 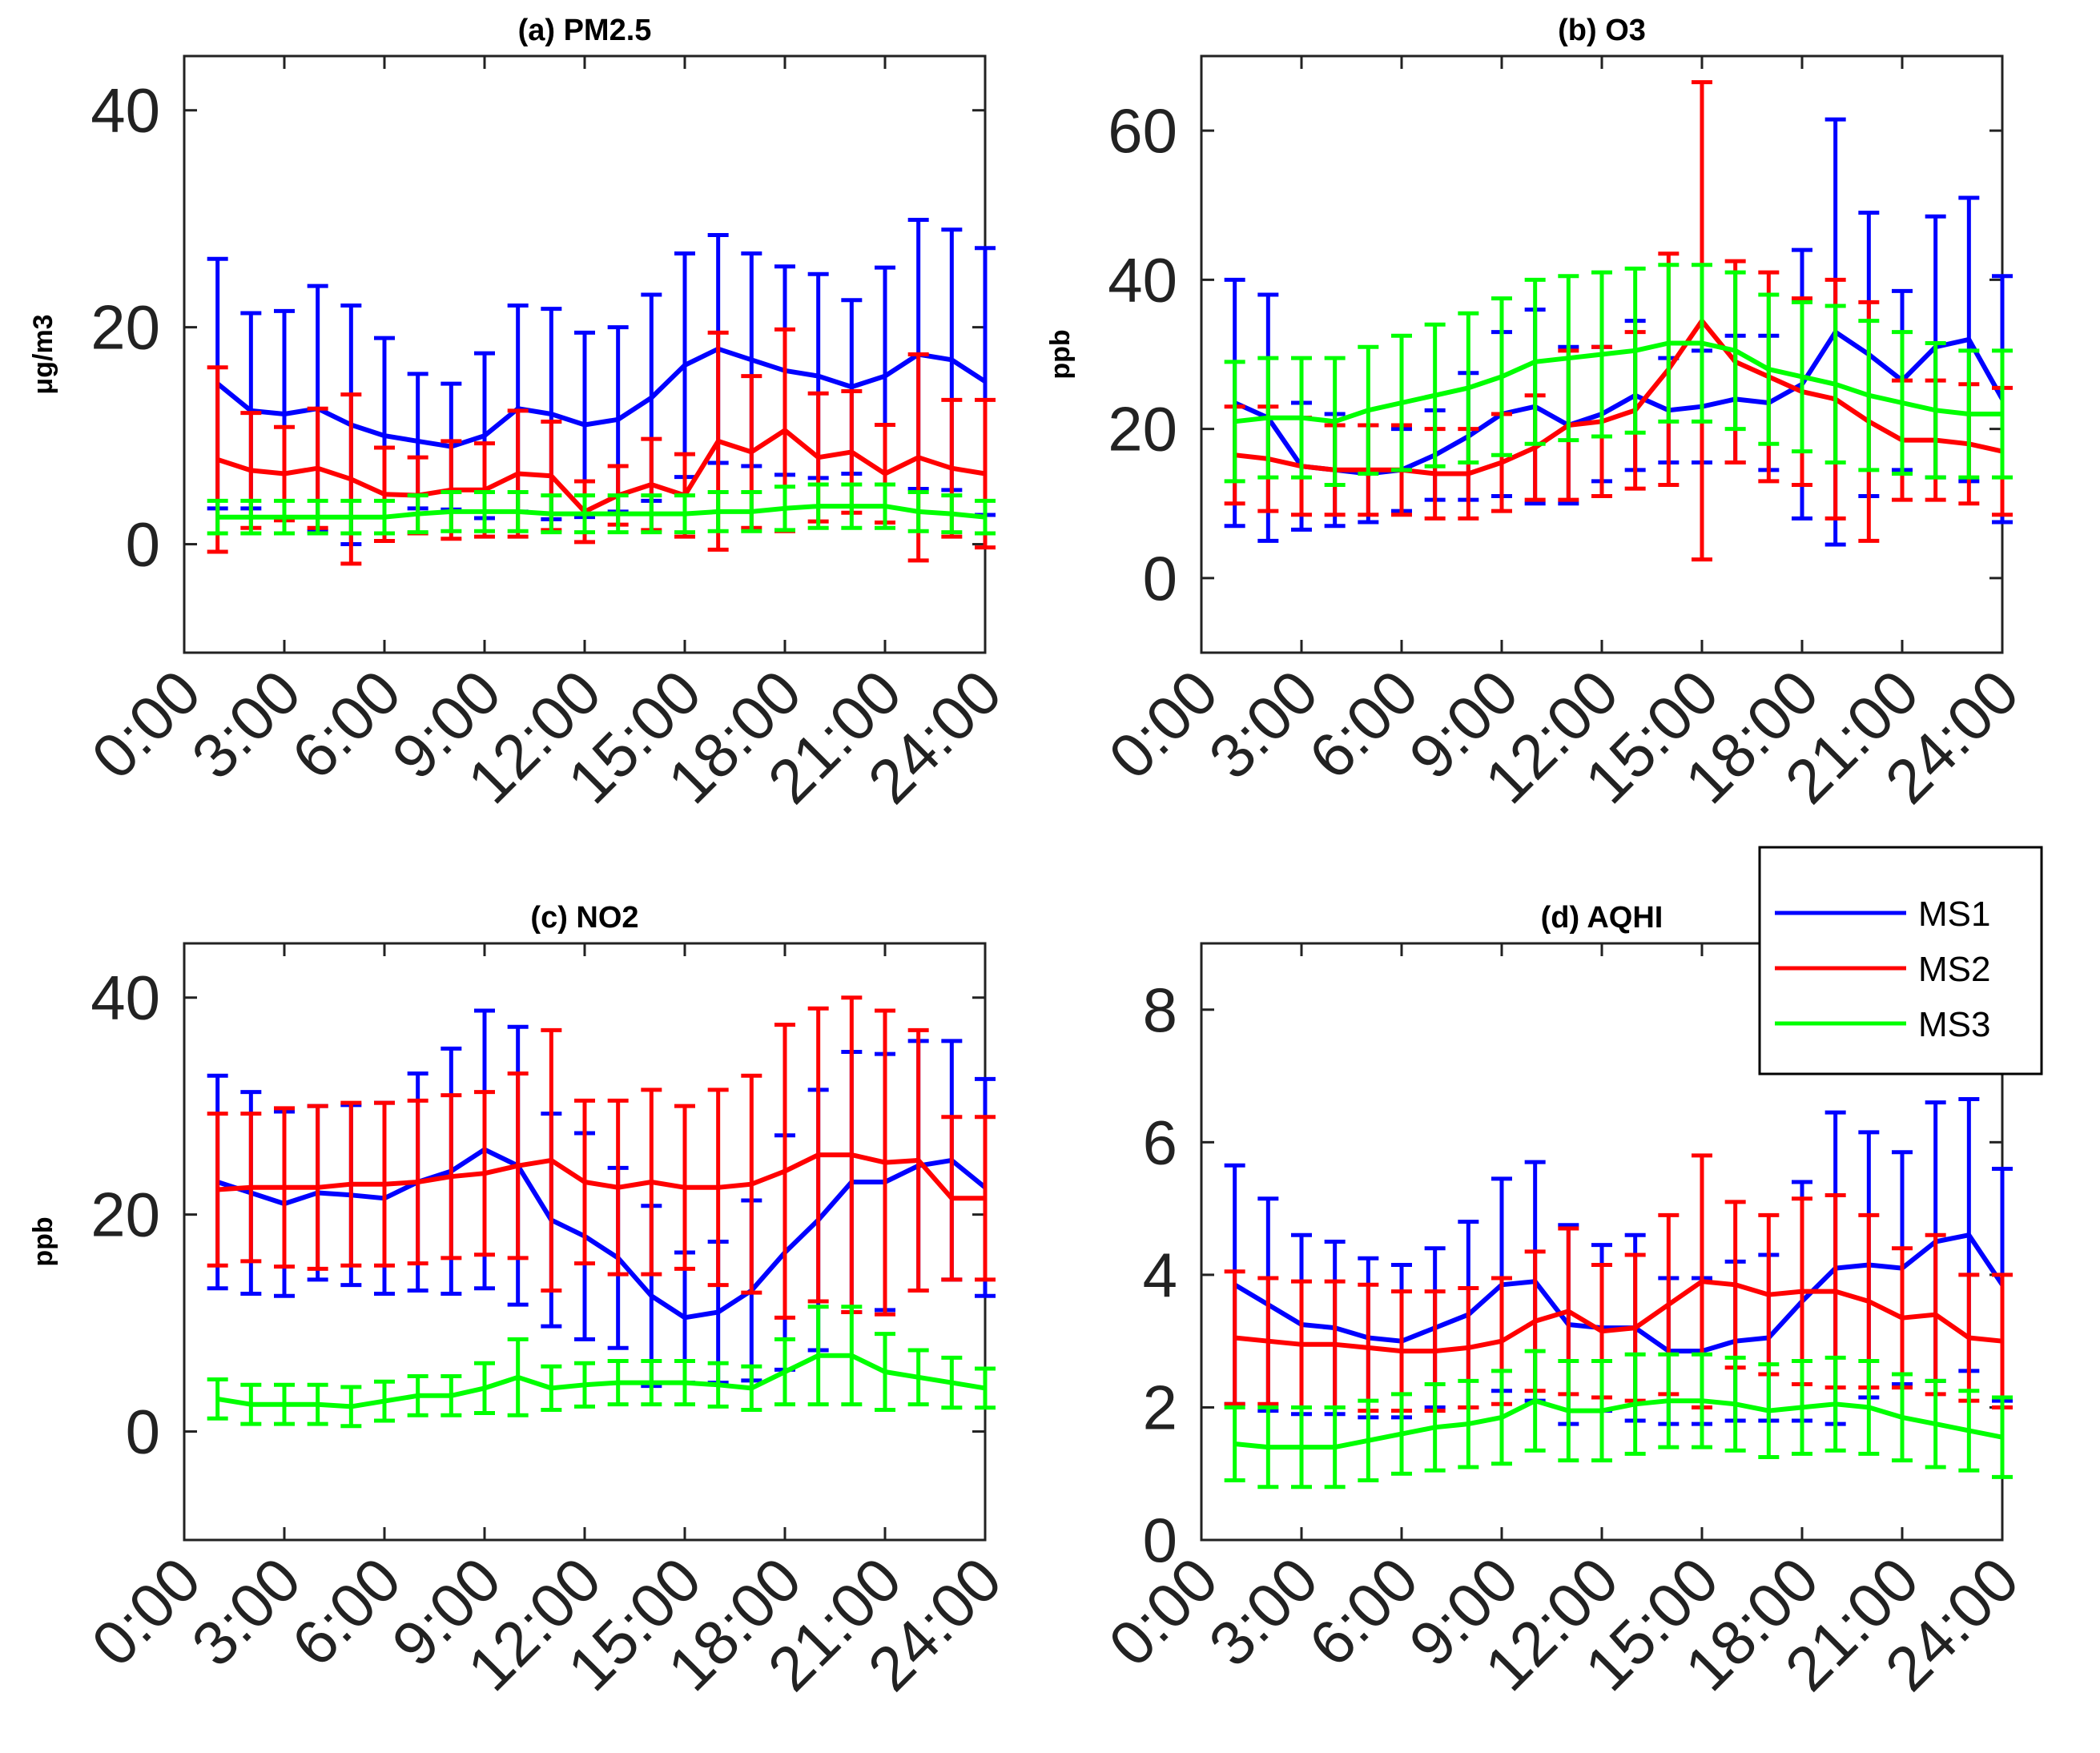 I want to click on p2-xtick-label-0: 0:00, so click(x=146, y=1612).